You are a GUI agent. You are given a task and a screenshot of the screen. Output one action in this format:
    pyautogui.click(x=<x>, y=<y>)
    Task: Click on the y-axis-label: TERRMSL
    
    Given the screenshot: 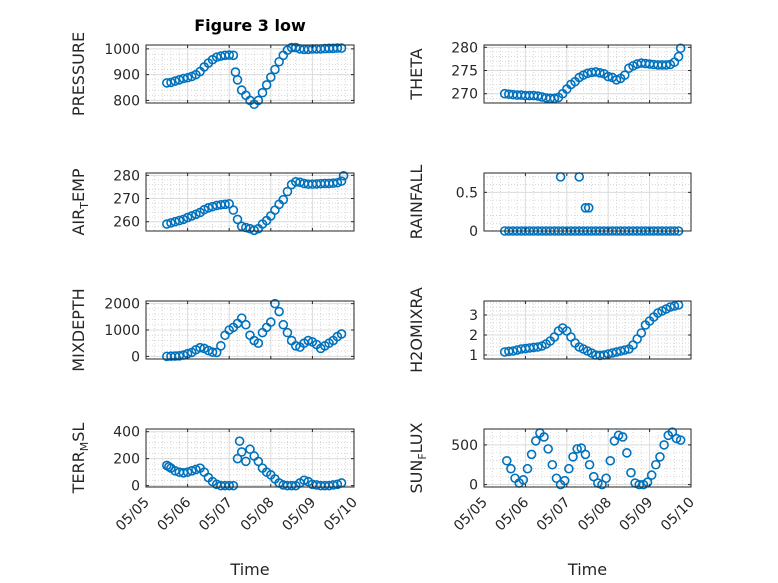 What is the action you would take?
    pyautogui.click(x=80, y=459)
    